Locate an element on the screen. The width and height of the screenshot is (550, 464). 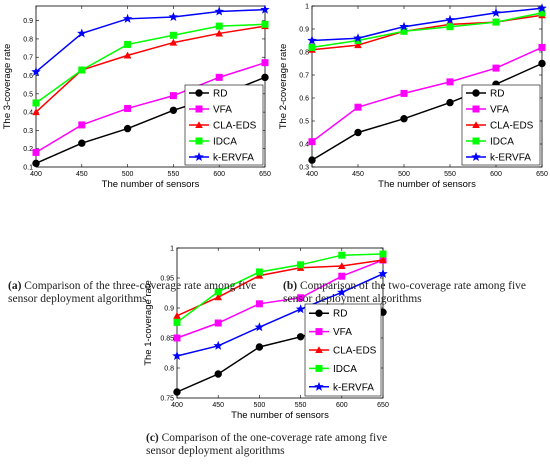
y-axis-label-b: The 2-coverage rate is located at coordinates (283, 87).